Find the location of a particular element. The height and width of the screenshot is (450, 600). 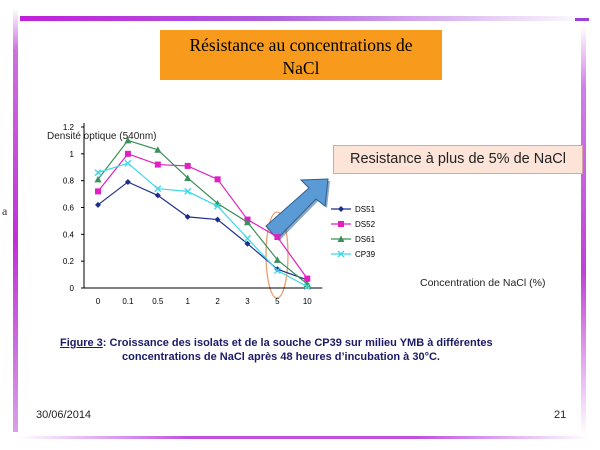

x-tick-label: 1 is located at coordinates (187, 301).